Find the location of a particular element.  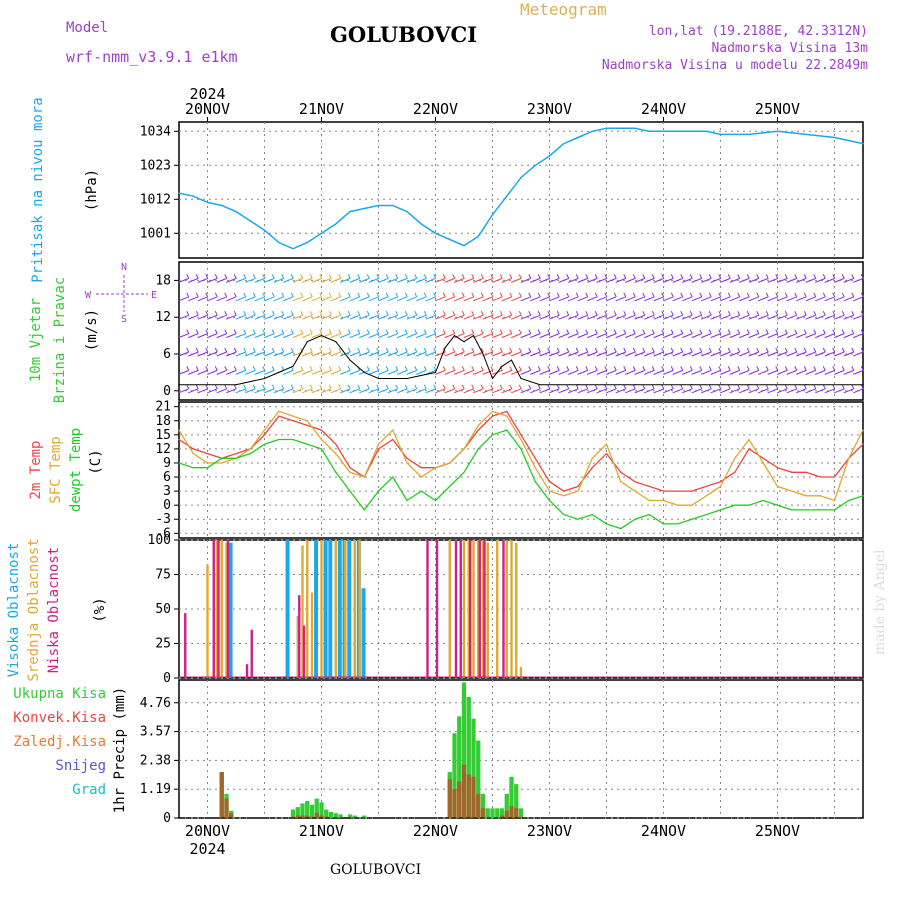

y-tick-label: 18 is located at coordinates (163, 421).